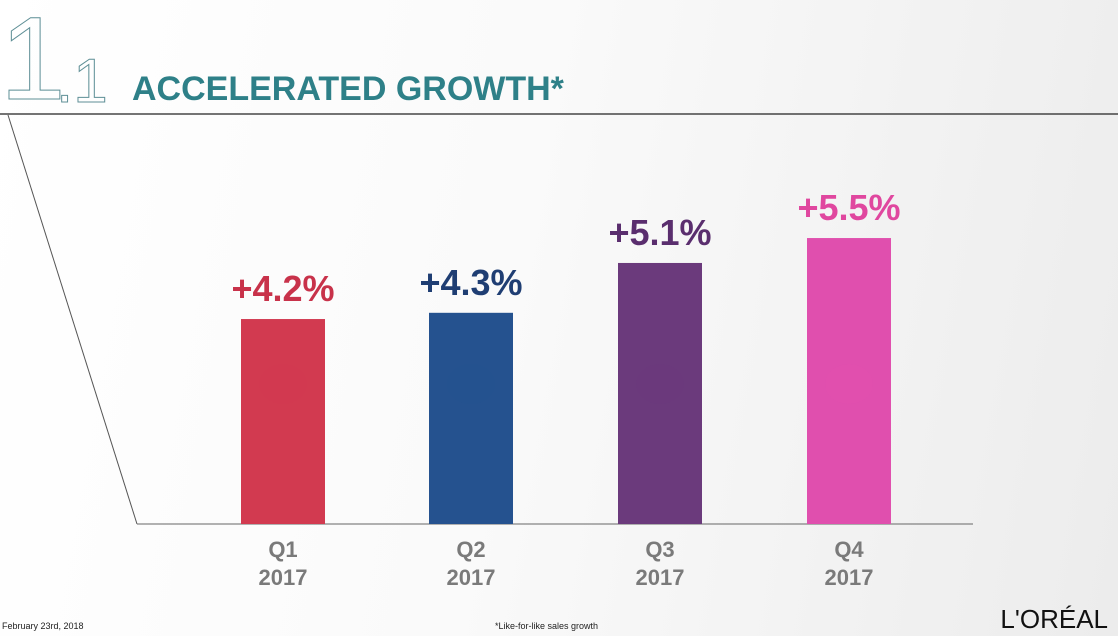 The height and width of the screenshot is (636, 1118). What do you see at coordinates (470, 282) in the screenshot?
I see `data-label-2: +4.3%` at bounding box center [470, 282].